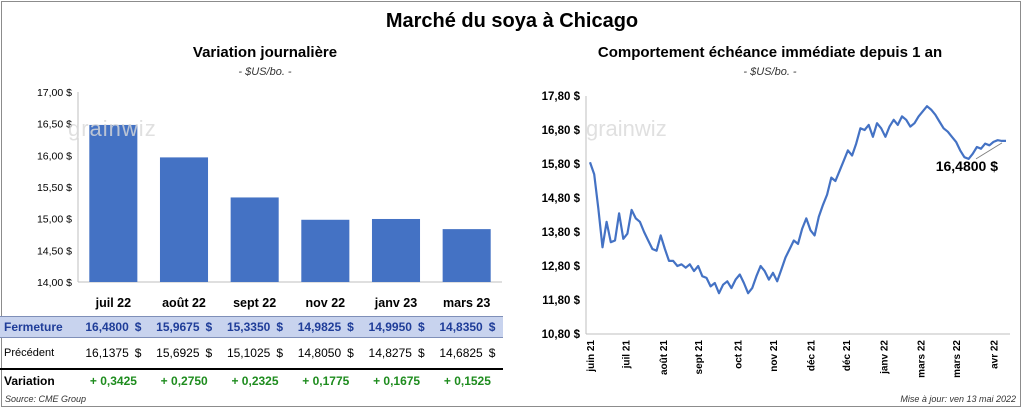 The width and height of the screenshot is (1024, 410). What do you see at coordinates (395, 303) in the screenshot?
I see `x-tick-label: janv 23` at bounding box center [395, 303].